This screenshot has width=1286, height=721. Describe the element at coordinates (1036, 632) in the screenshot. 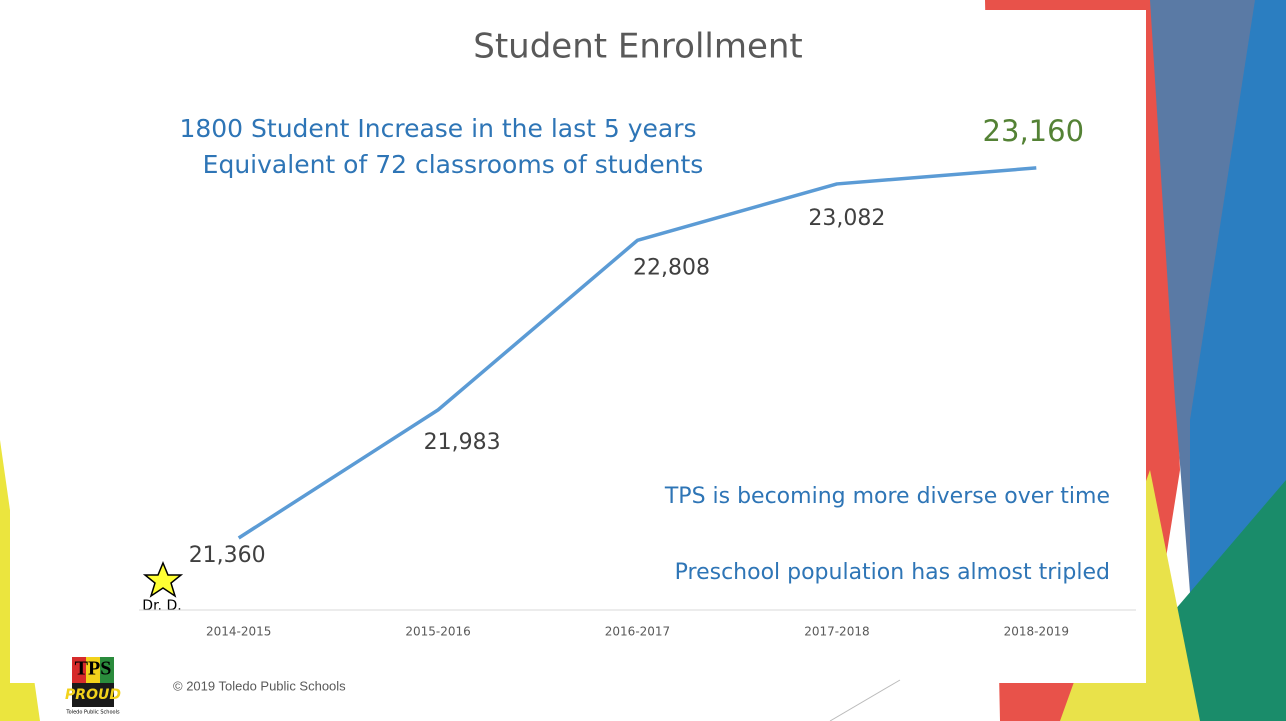

I see `x-tick-label: 2018-2019` at that location.